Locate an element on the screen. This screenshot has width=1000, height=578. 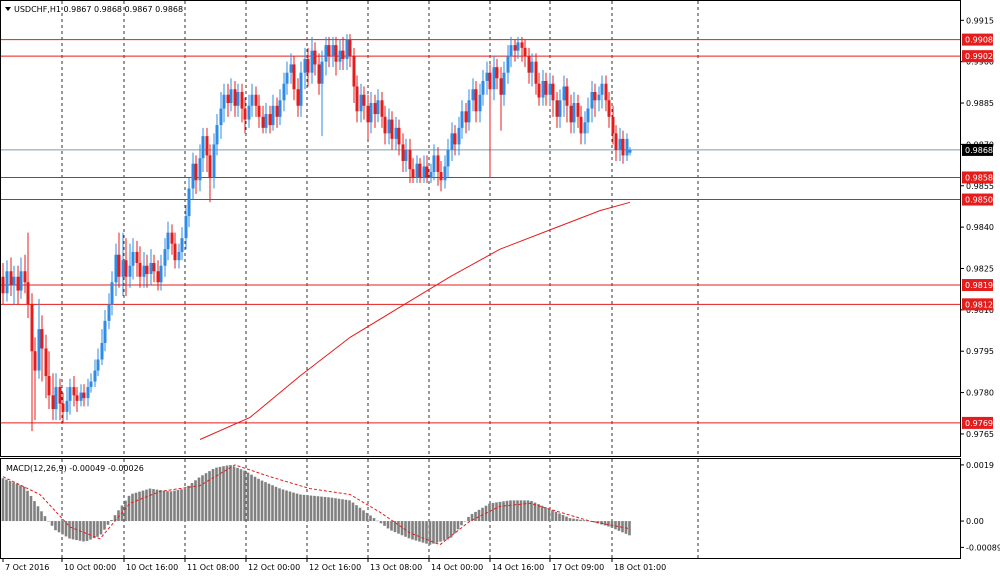
time-tick-label: 10 Oct 00:00 is located at coordinates (90, 567).